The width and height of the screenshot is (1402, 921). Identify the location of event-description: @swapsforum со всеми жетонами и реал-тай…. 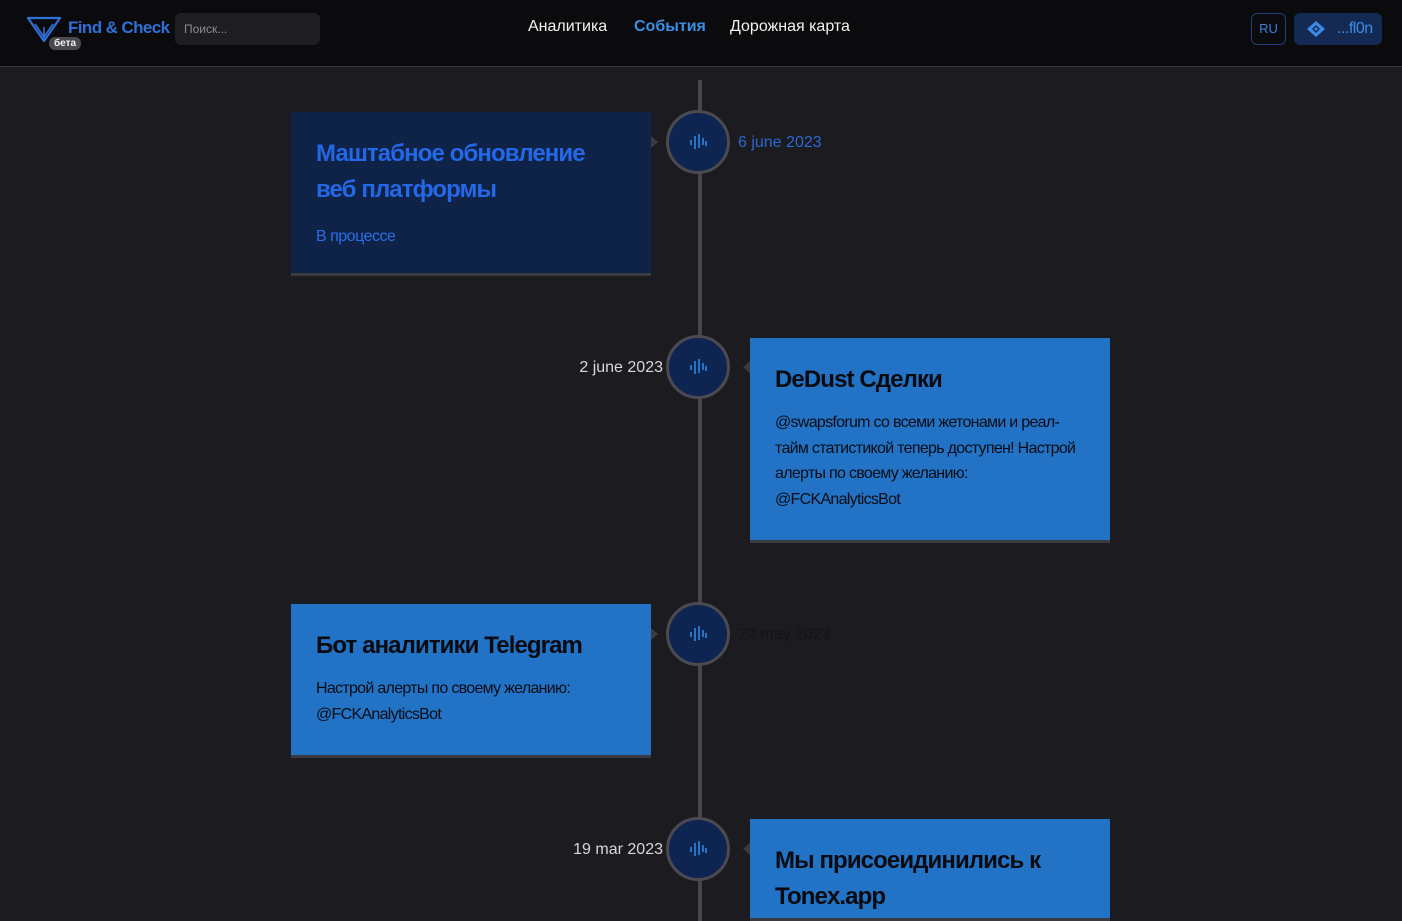
(925, 461).